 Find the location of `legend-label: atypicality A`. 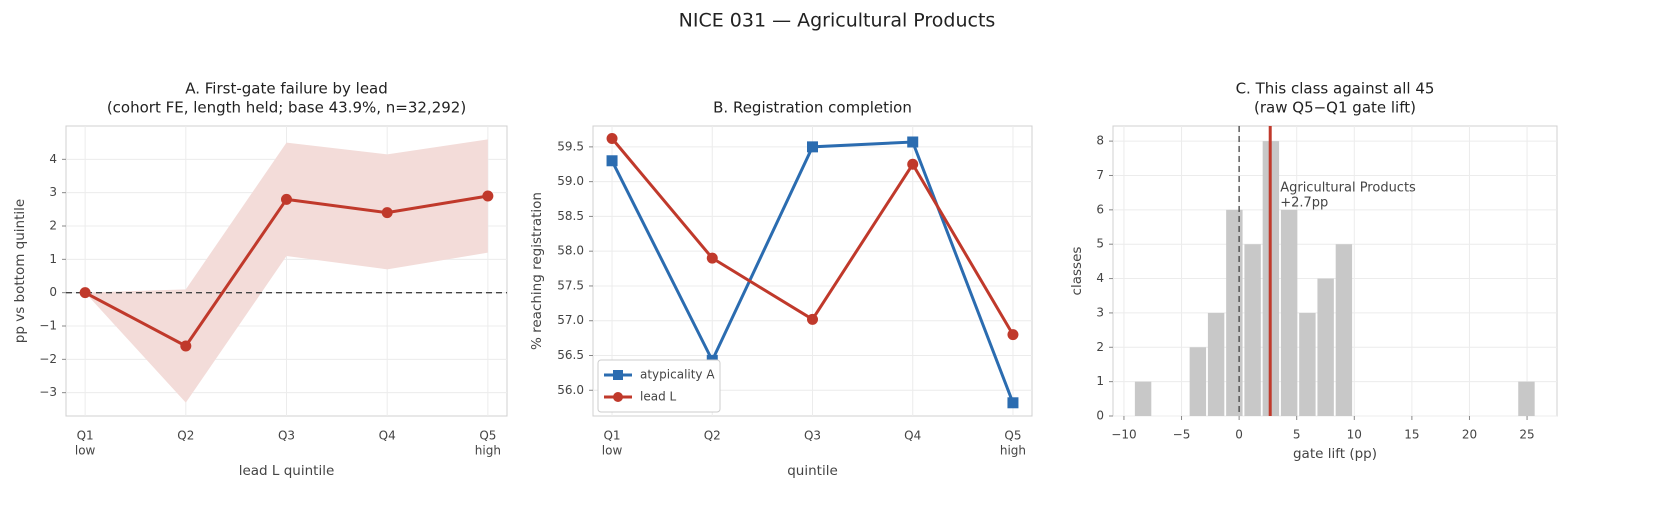

legend-label: atypicality A is located at coordinates (677, 375).